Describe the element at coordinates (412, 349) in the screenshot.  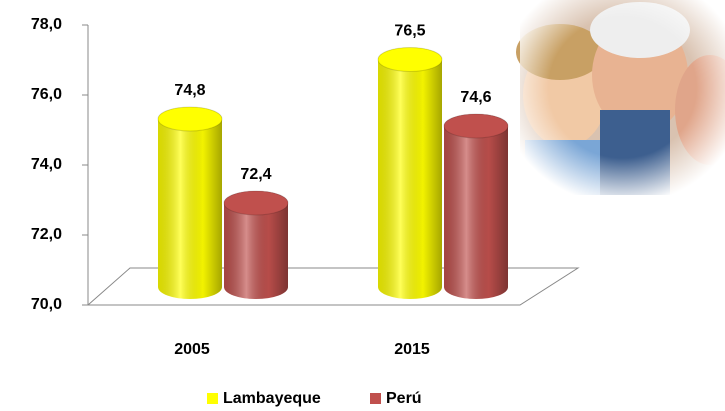
I see `x-tick-label: 2015` at that location.